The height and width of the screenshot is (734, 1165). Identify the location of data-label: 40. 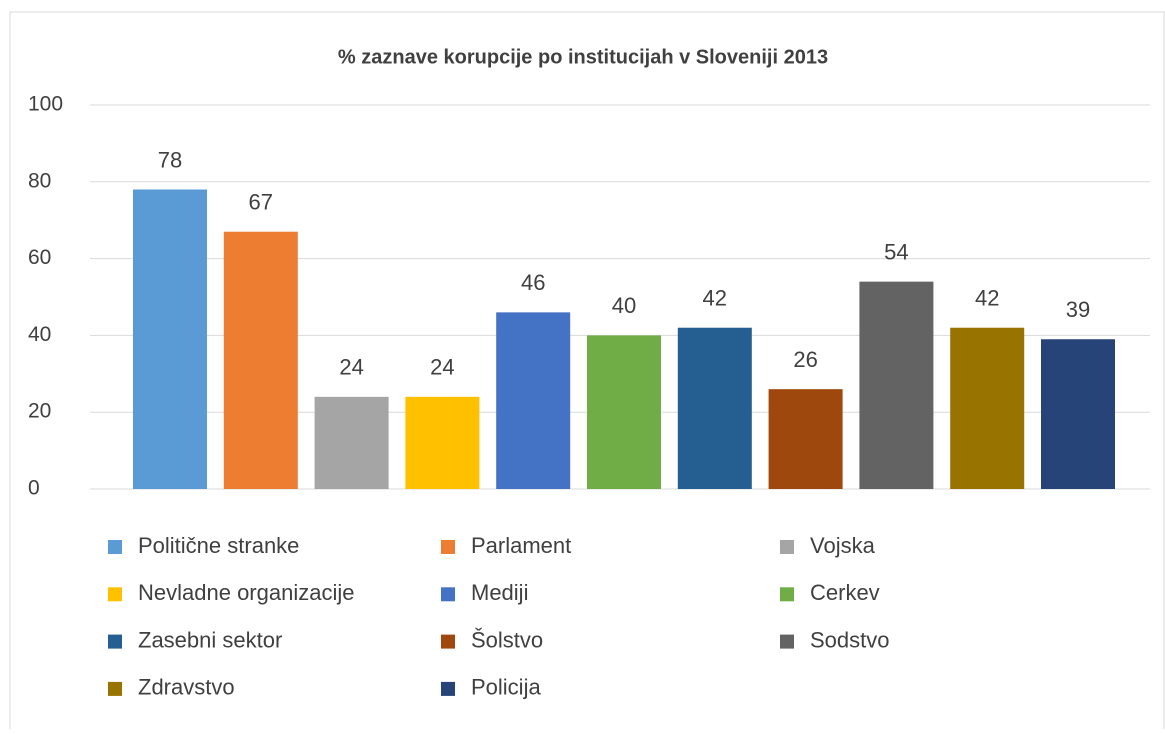
(624, 305).